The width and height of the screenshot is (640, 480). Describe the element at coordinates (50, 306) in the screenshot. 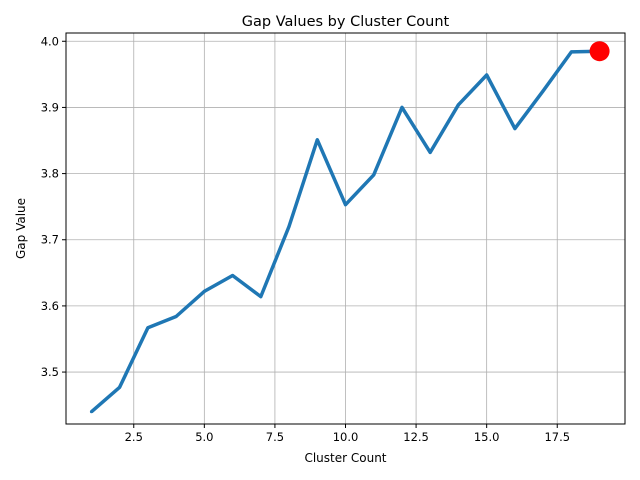

I see `y-tick-label: 3.6` at that location.